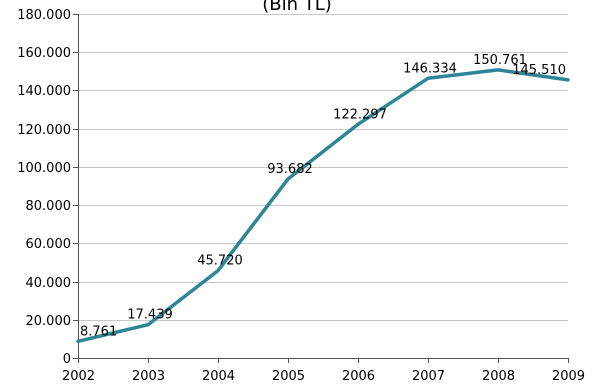 Image resolution: width=594 pixels, height=387 pixels. Describe the element at coordinates (44, 130) in the screenshot. I see `y-tick-label: 120.000` at that location.